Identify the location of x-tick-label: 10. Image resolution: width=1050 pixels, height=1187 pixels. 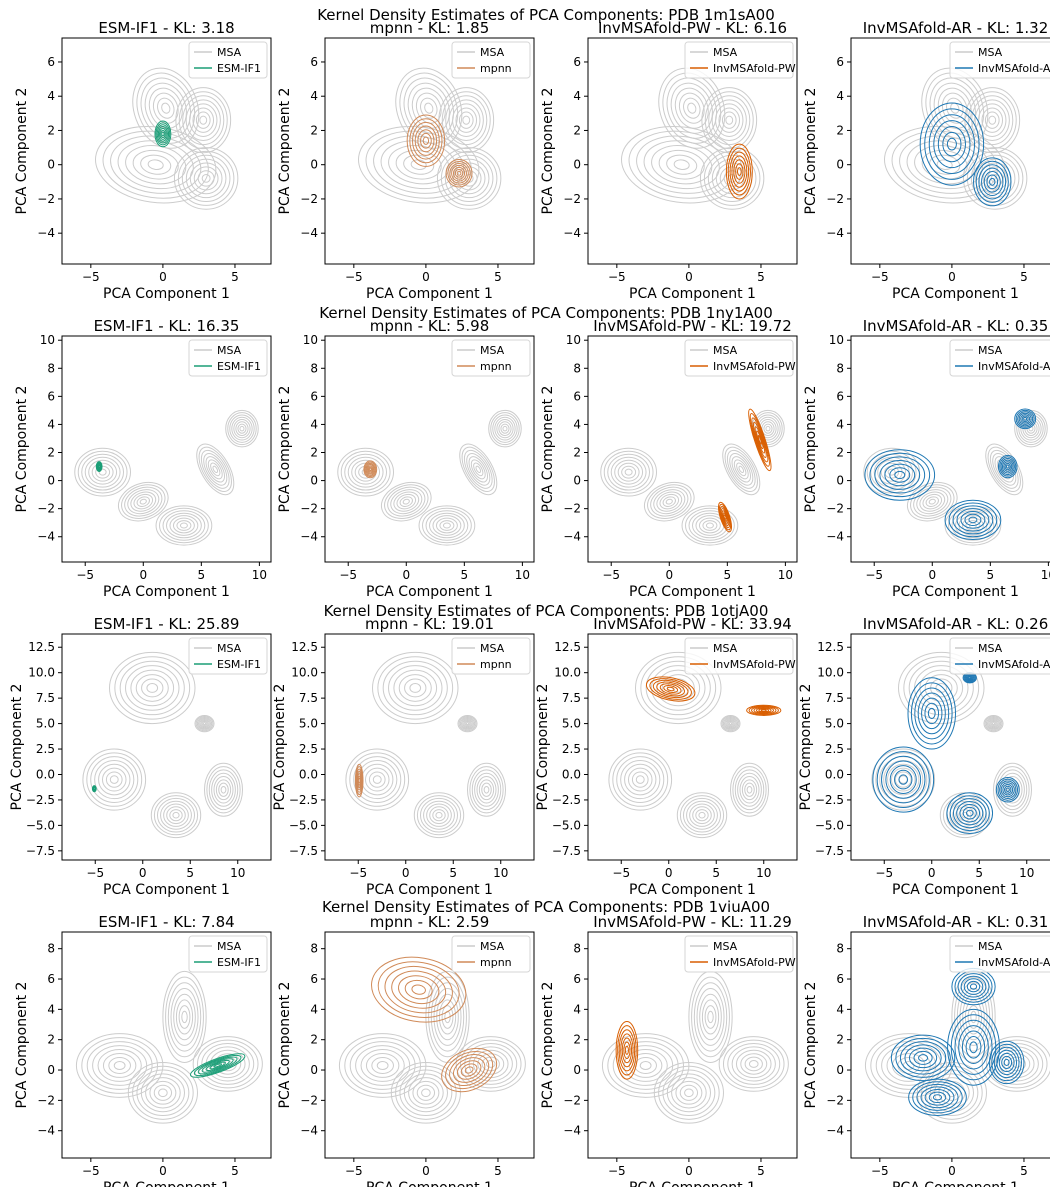
(500, 873).